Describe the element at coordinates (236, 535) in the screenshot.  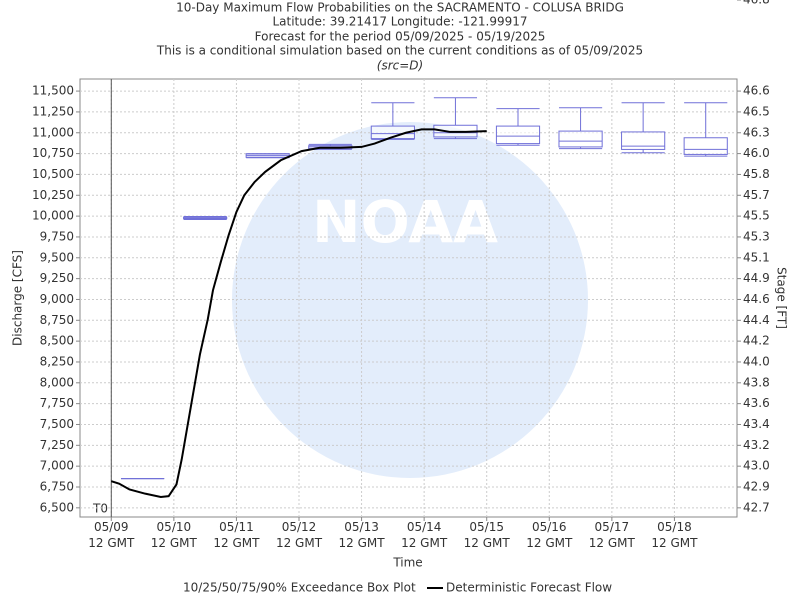
I see `x-tick-label: 05/11 12 GMT` at that location.